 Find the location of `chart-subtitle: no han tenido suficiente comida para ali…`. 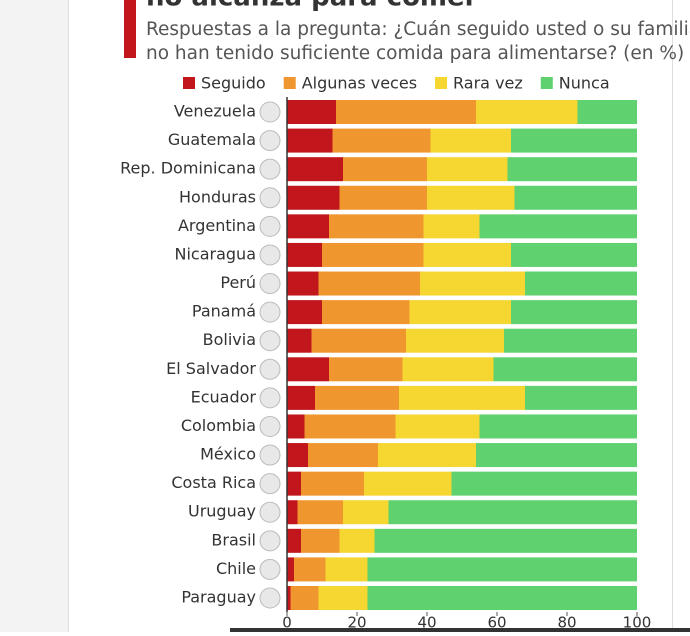

chart-subtitle: no han tenido suficiente comida para ali… is located at coordinates (415, 53).